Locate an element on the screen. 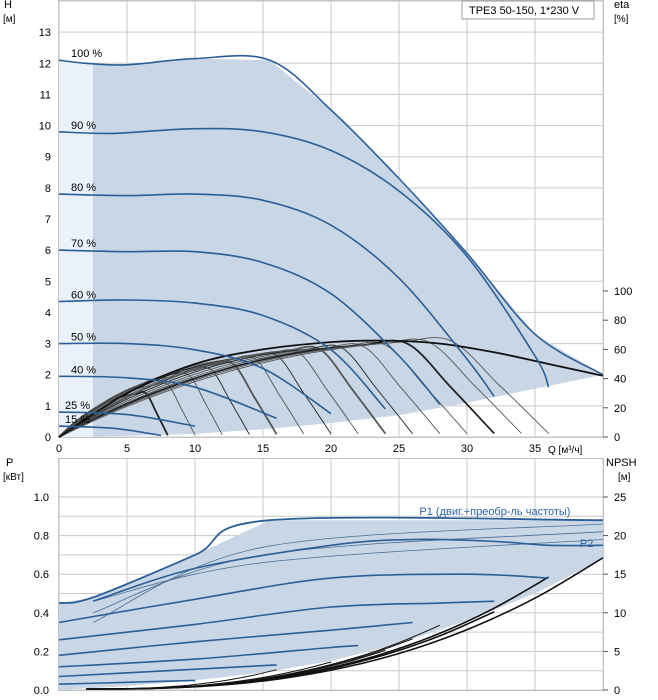 This screenshot has width=658, height=700. x-tick-label: 15 is located at coordinates (263, 449).